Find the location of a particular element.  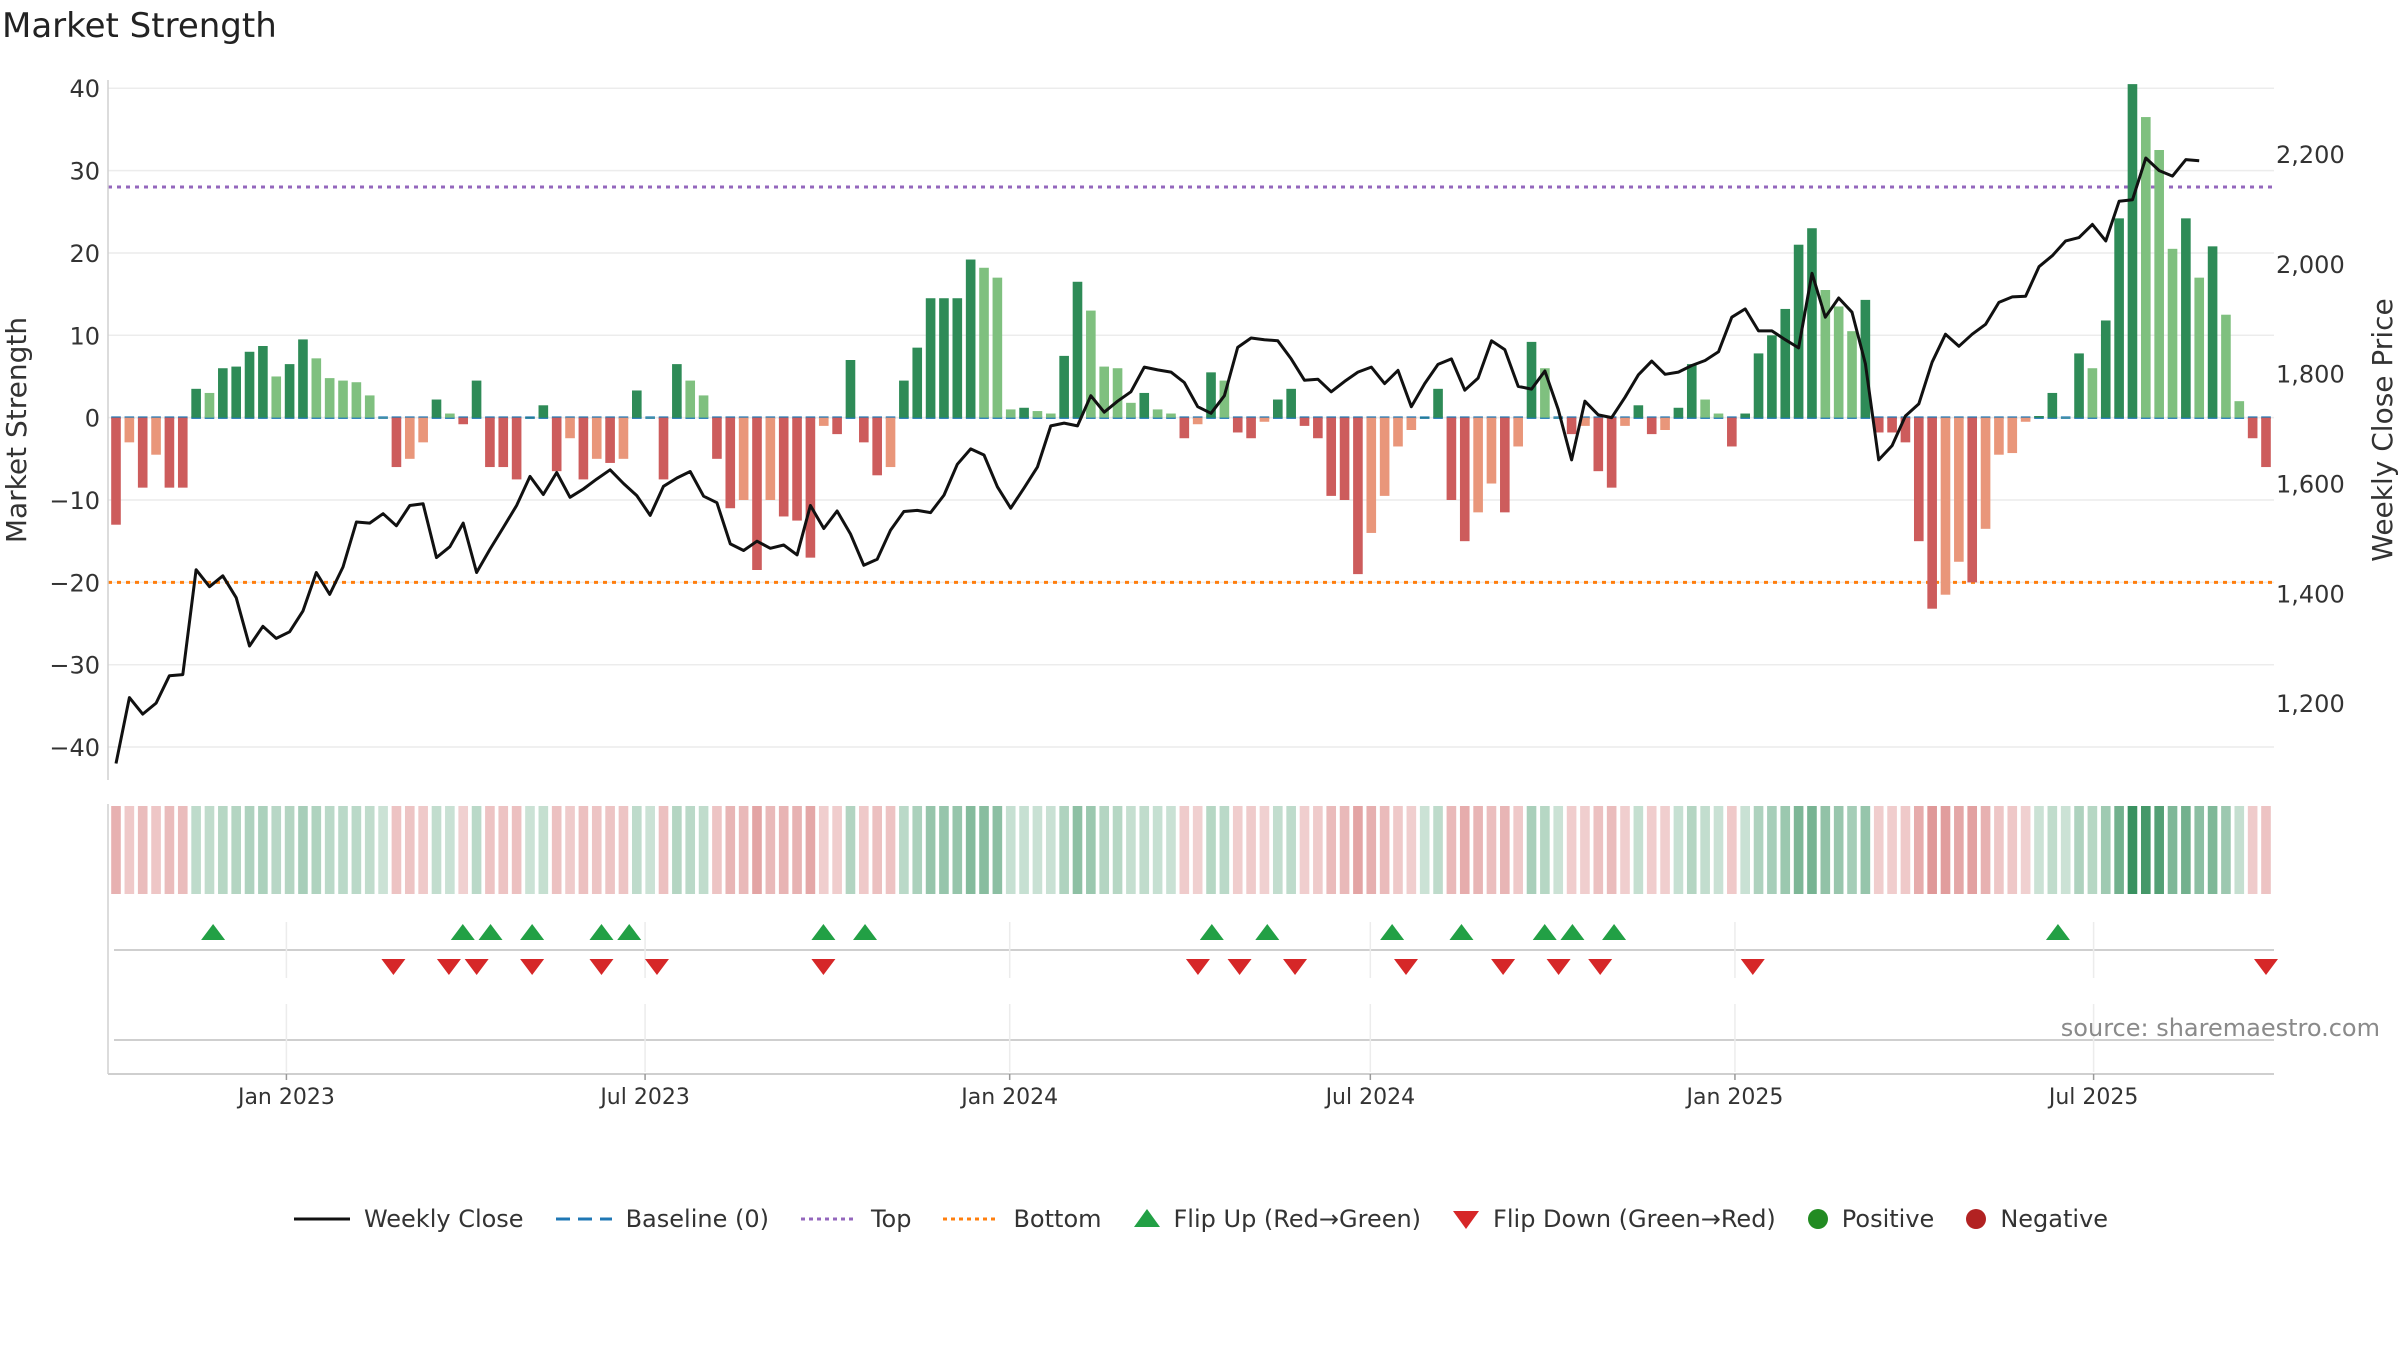

legend-item-negative: Negative is located at coordinates (2036, 1219).